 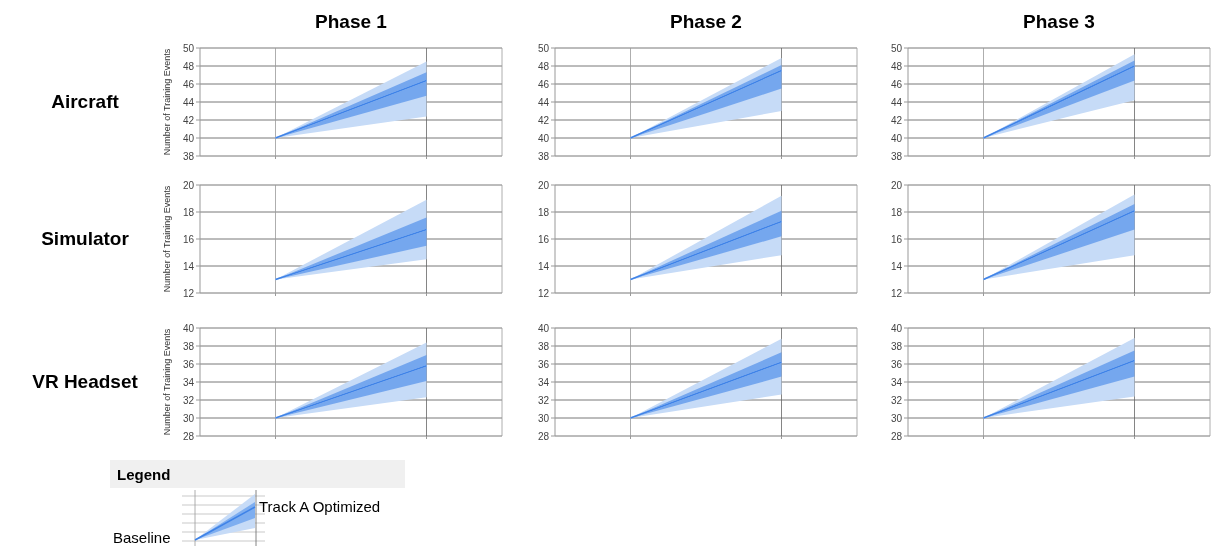 What do you see at coordinates (320, 506) in the screenshot?
I see `text: Track A Optimized` at bounding box center [320, 506].